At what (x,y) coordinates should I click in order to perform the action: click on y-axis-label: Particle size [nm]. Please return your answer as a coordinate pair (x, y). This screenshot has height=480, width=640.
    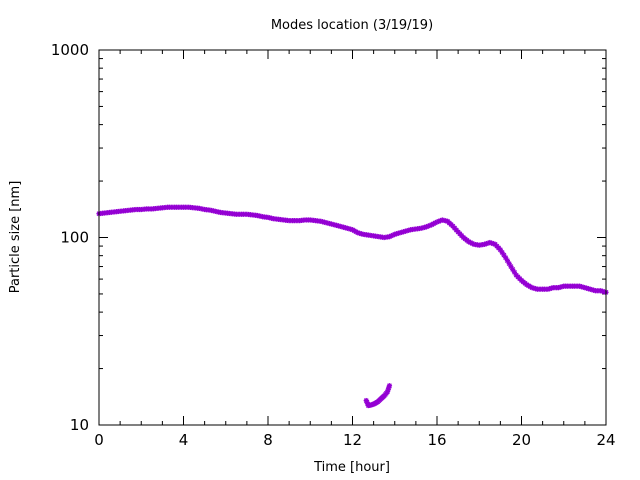
    Looking at the image, I should click on (15, 237).